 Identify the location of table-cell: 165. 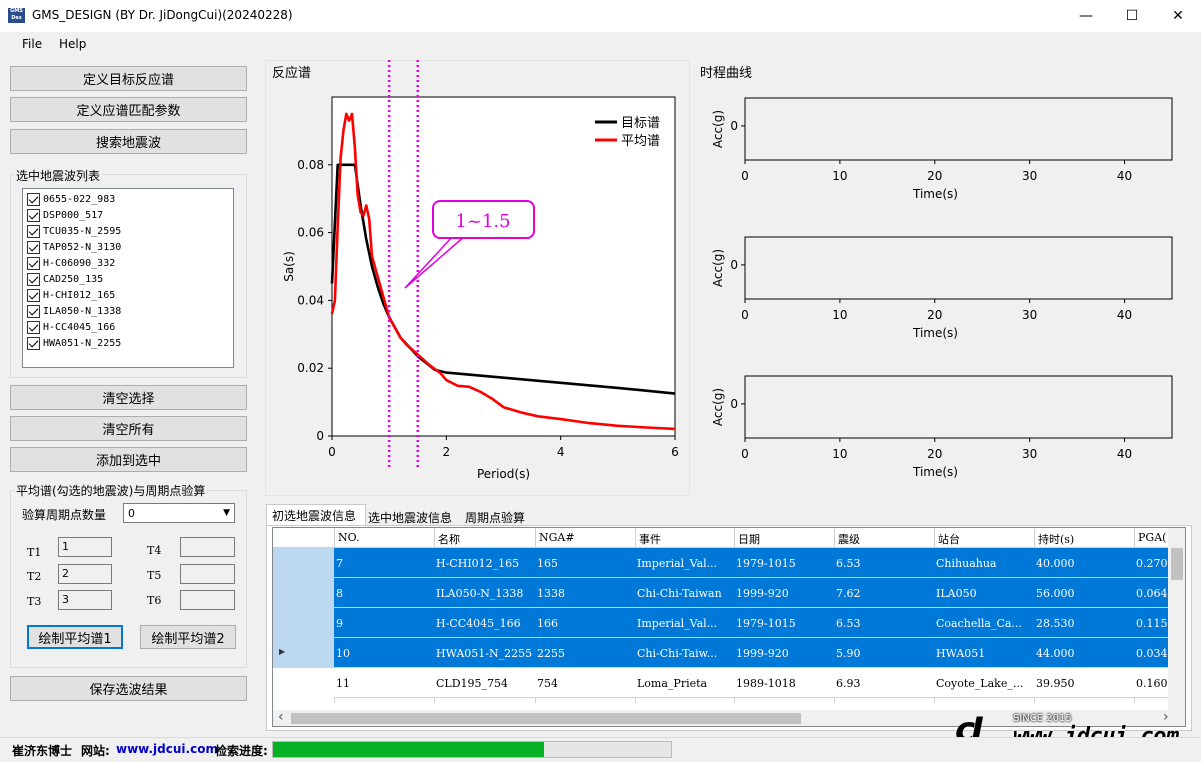
(547, 563).